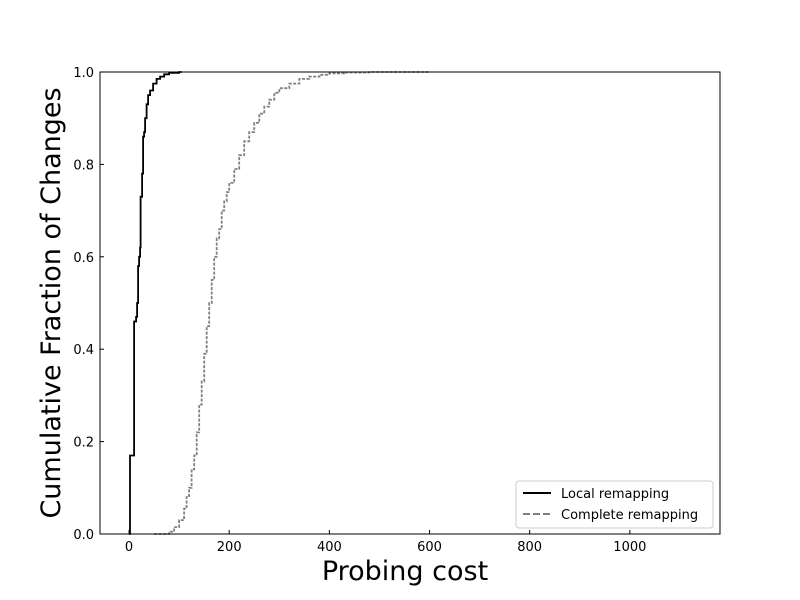  What do you see at coordinates (405, 571) in the screenshot?
I see `x-axis-title: Probing cost` at bounding box center [405, 571].